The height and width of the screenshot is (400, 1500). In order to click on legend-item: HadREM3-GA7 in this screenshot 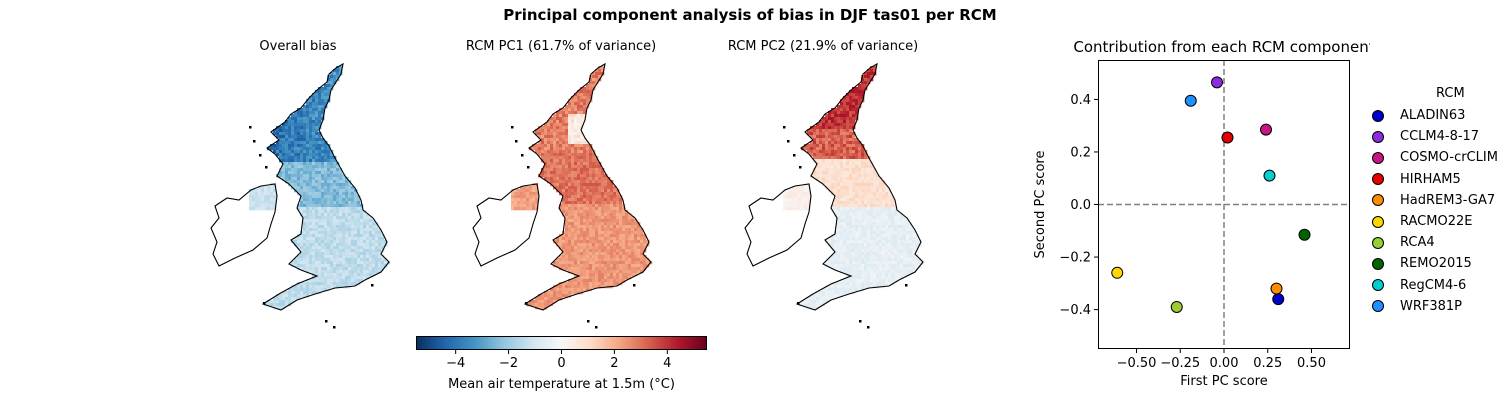, I will do `click(1433, 200)`.